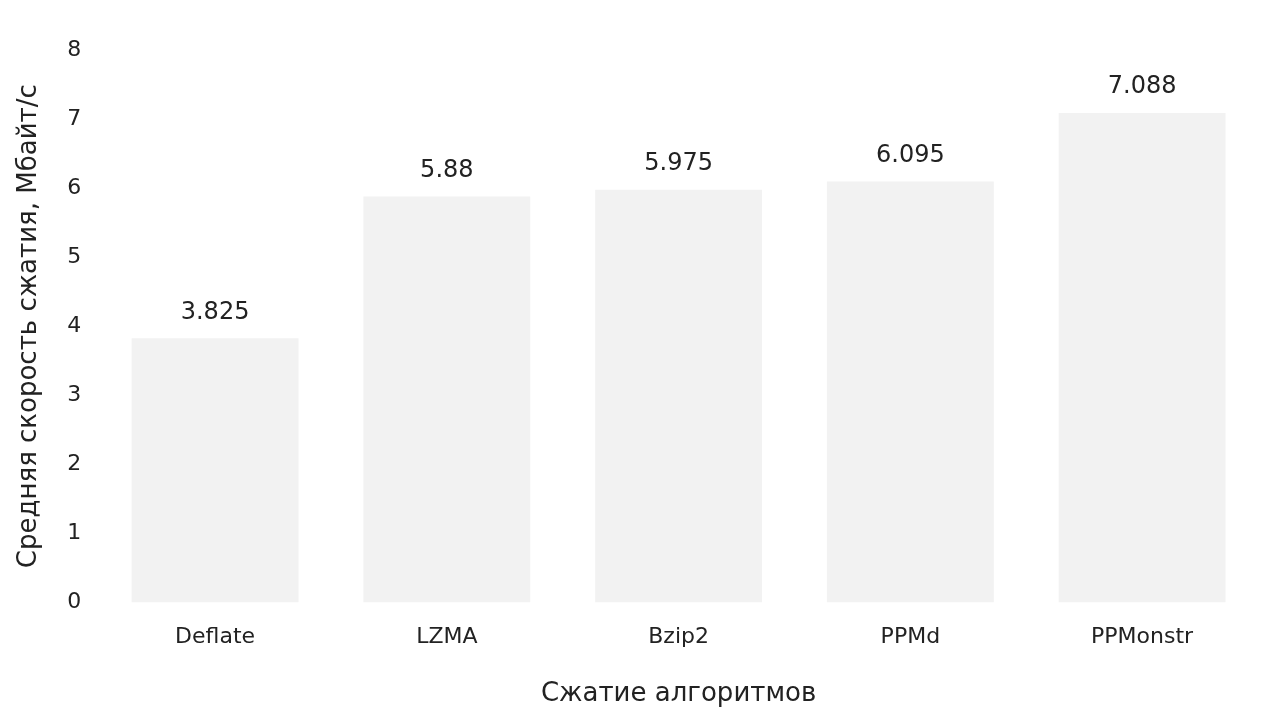  What do you see at coordinates (74, 324) in the screenshot?
I see `y-tick-label: 4` at bounding box center [74, 324].